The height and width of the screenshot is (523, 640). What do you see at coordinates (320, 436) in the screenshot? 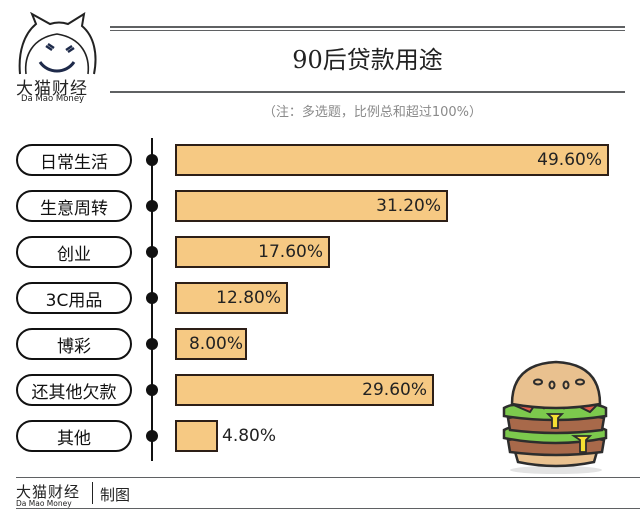
I see `chart-row: 其他 4.80%` at bounding box center [320, 436].